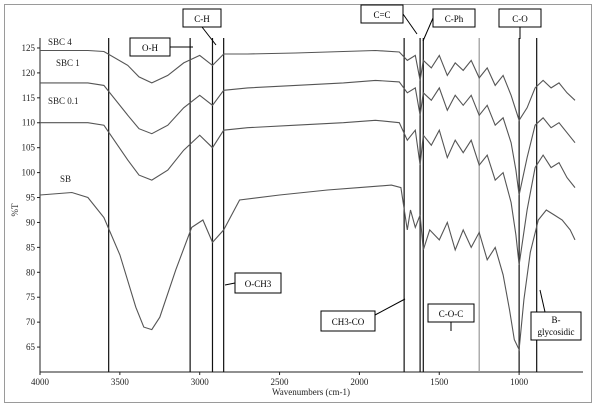 This screenshot has height=408, width=597. What do you see at coordinates (311, 392) in the screenshot?
I see `x-axis-title: Wavenumbers (cm-1)` at bounding box center [311, 392].